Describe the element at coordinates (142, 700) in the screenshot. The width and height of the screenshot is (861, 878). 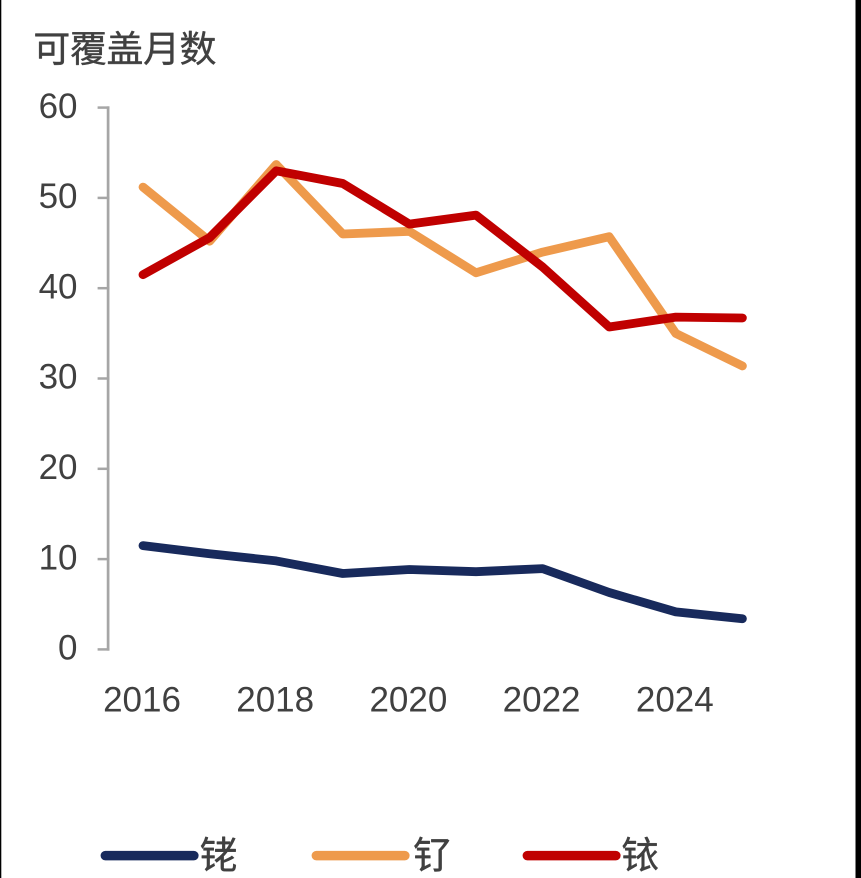
I see `svg-text: 2016` at that location.